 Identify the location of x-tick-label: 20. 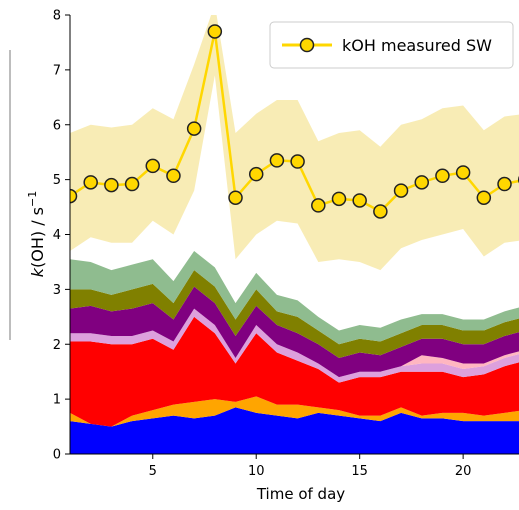
(463, 471).